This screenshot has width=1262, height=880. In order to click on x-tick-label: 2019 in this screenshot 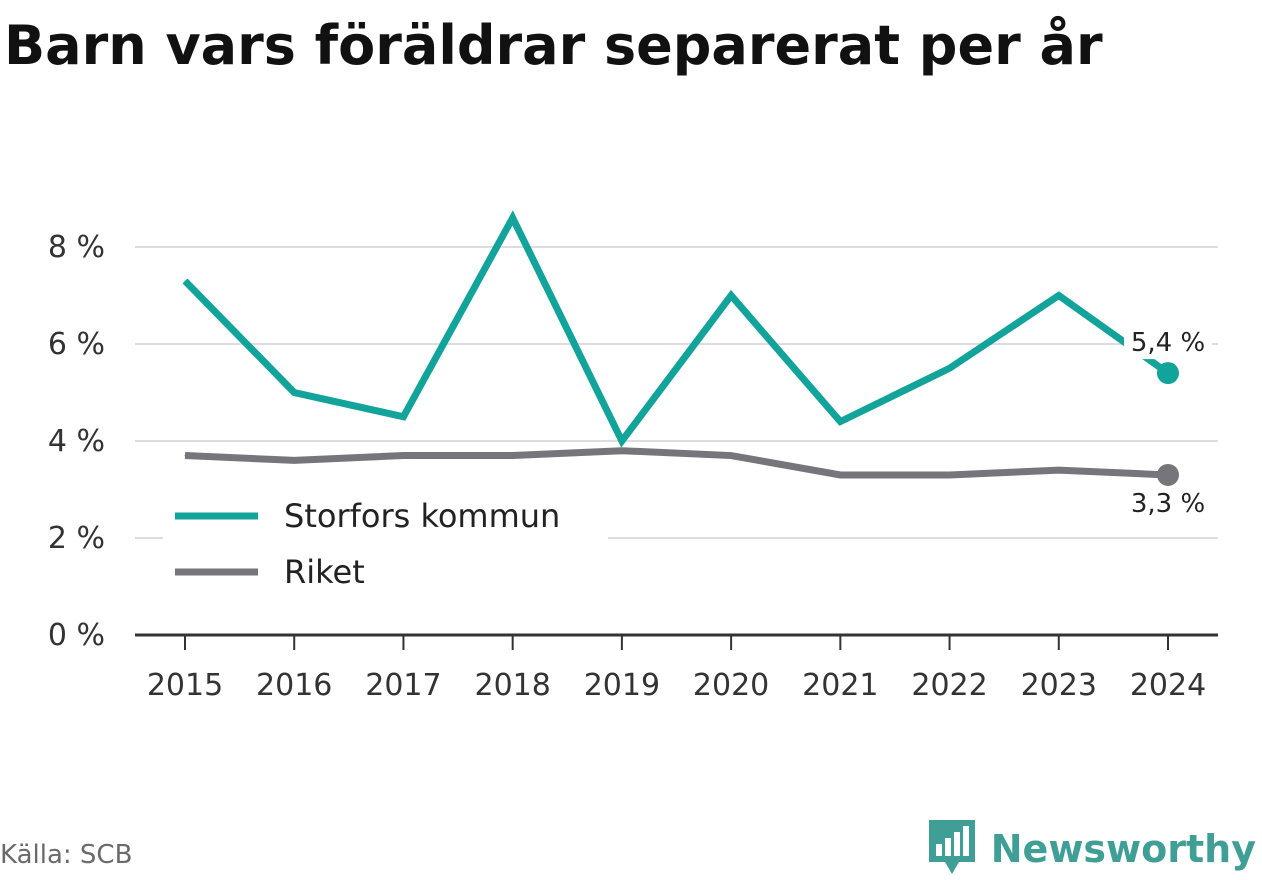, I will do `click(622, 685)`.